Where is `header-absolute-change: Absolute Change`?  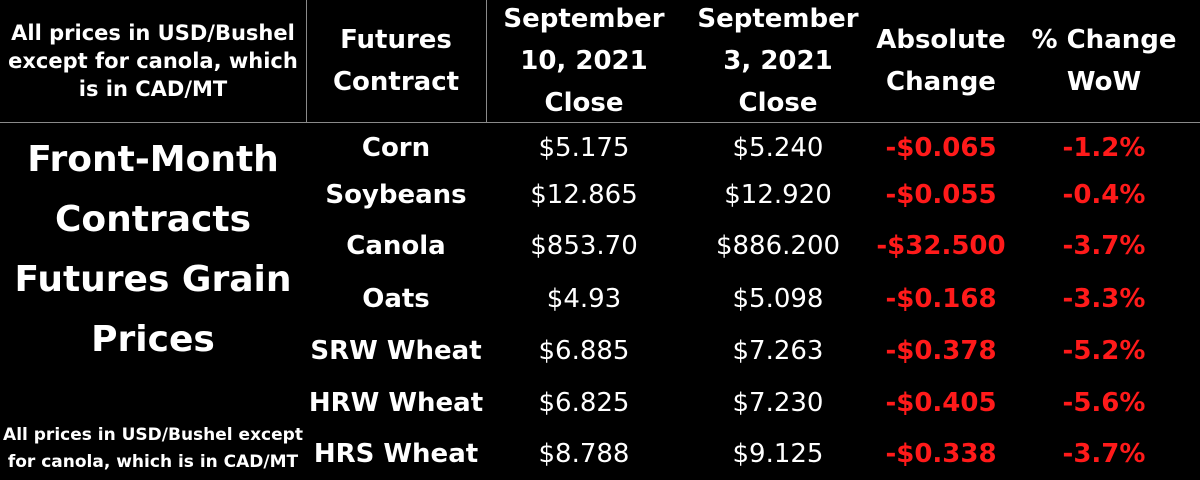 header-absolute-change: Absolute Change is located at coordinates (941, 61).